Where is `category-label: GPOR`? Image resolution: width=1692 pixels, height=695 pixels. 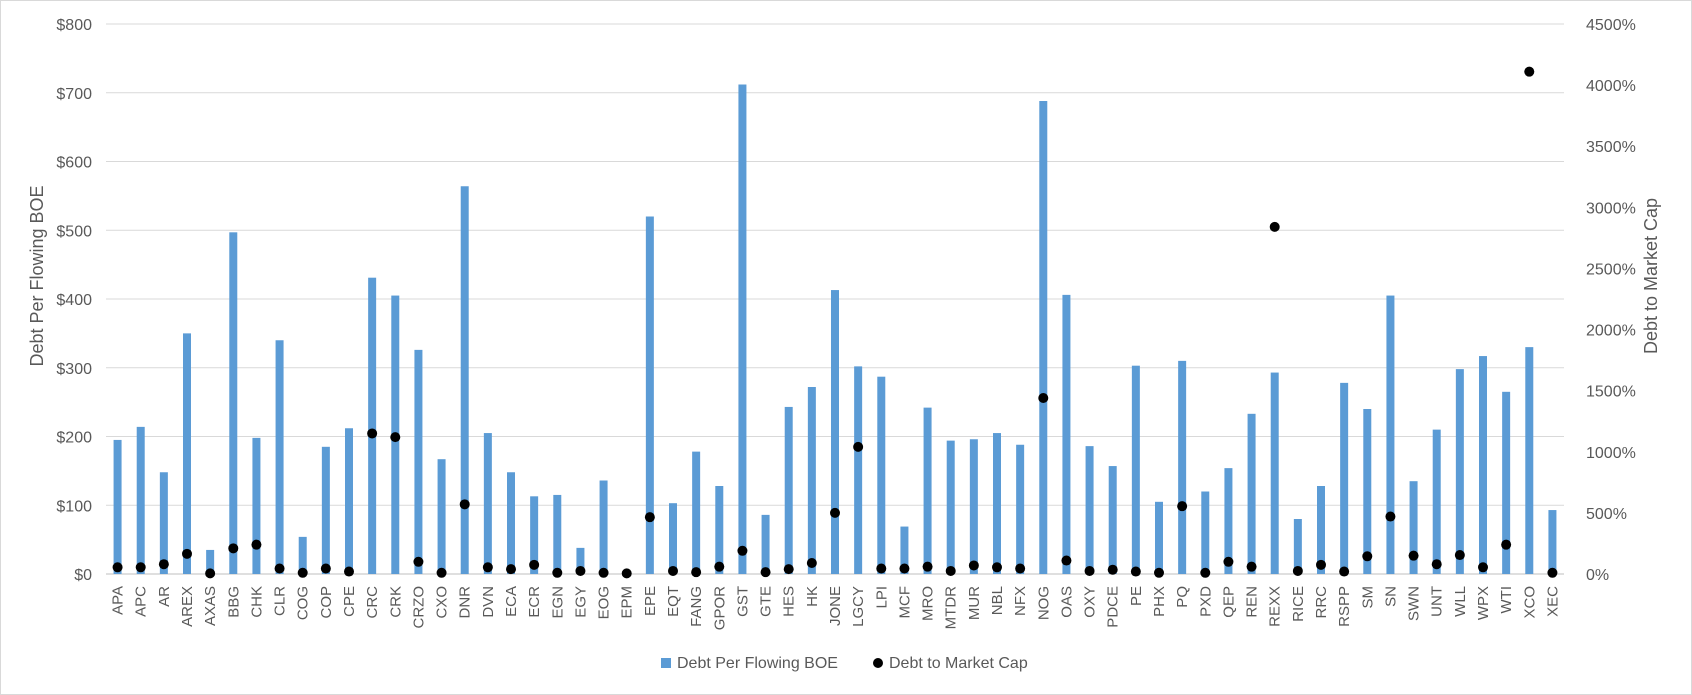
category-label: GPOR is located at coordinates (719, 608).